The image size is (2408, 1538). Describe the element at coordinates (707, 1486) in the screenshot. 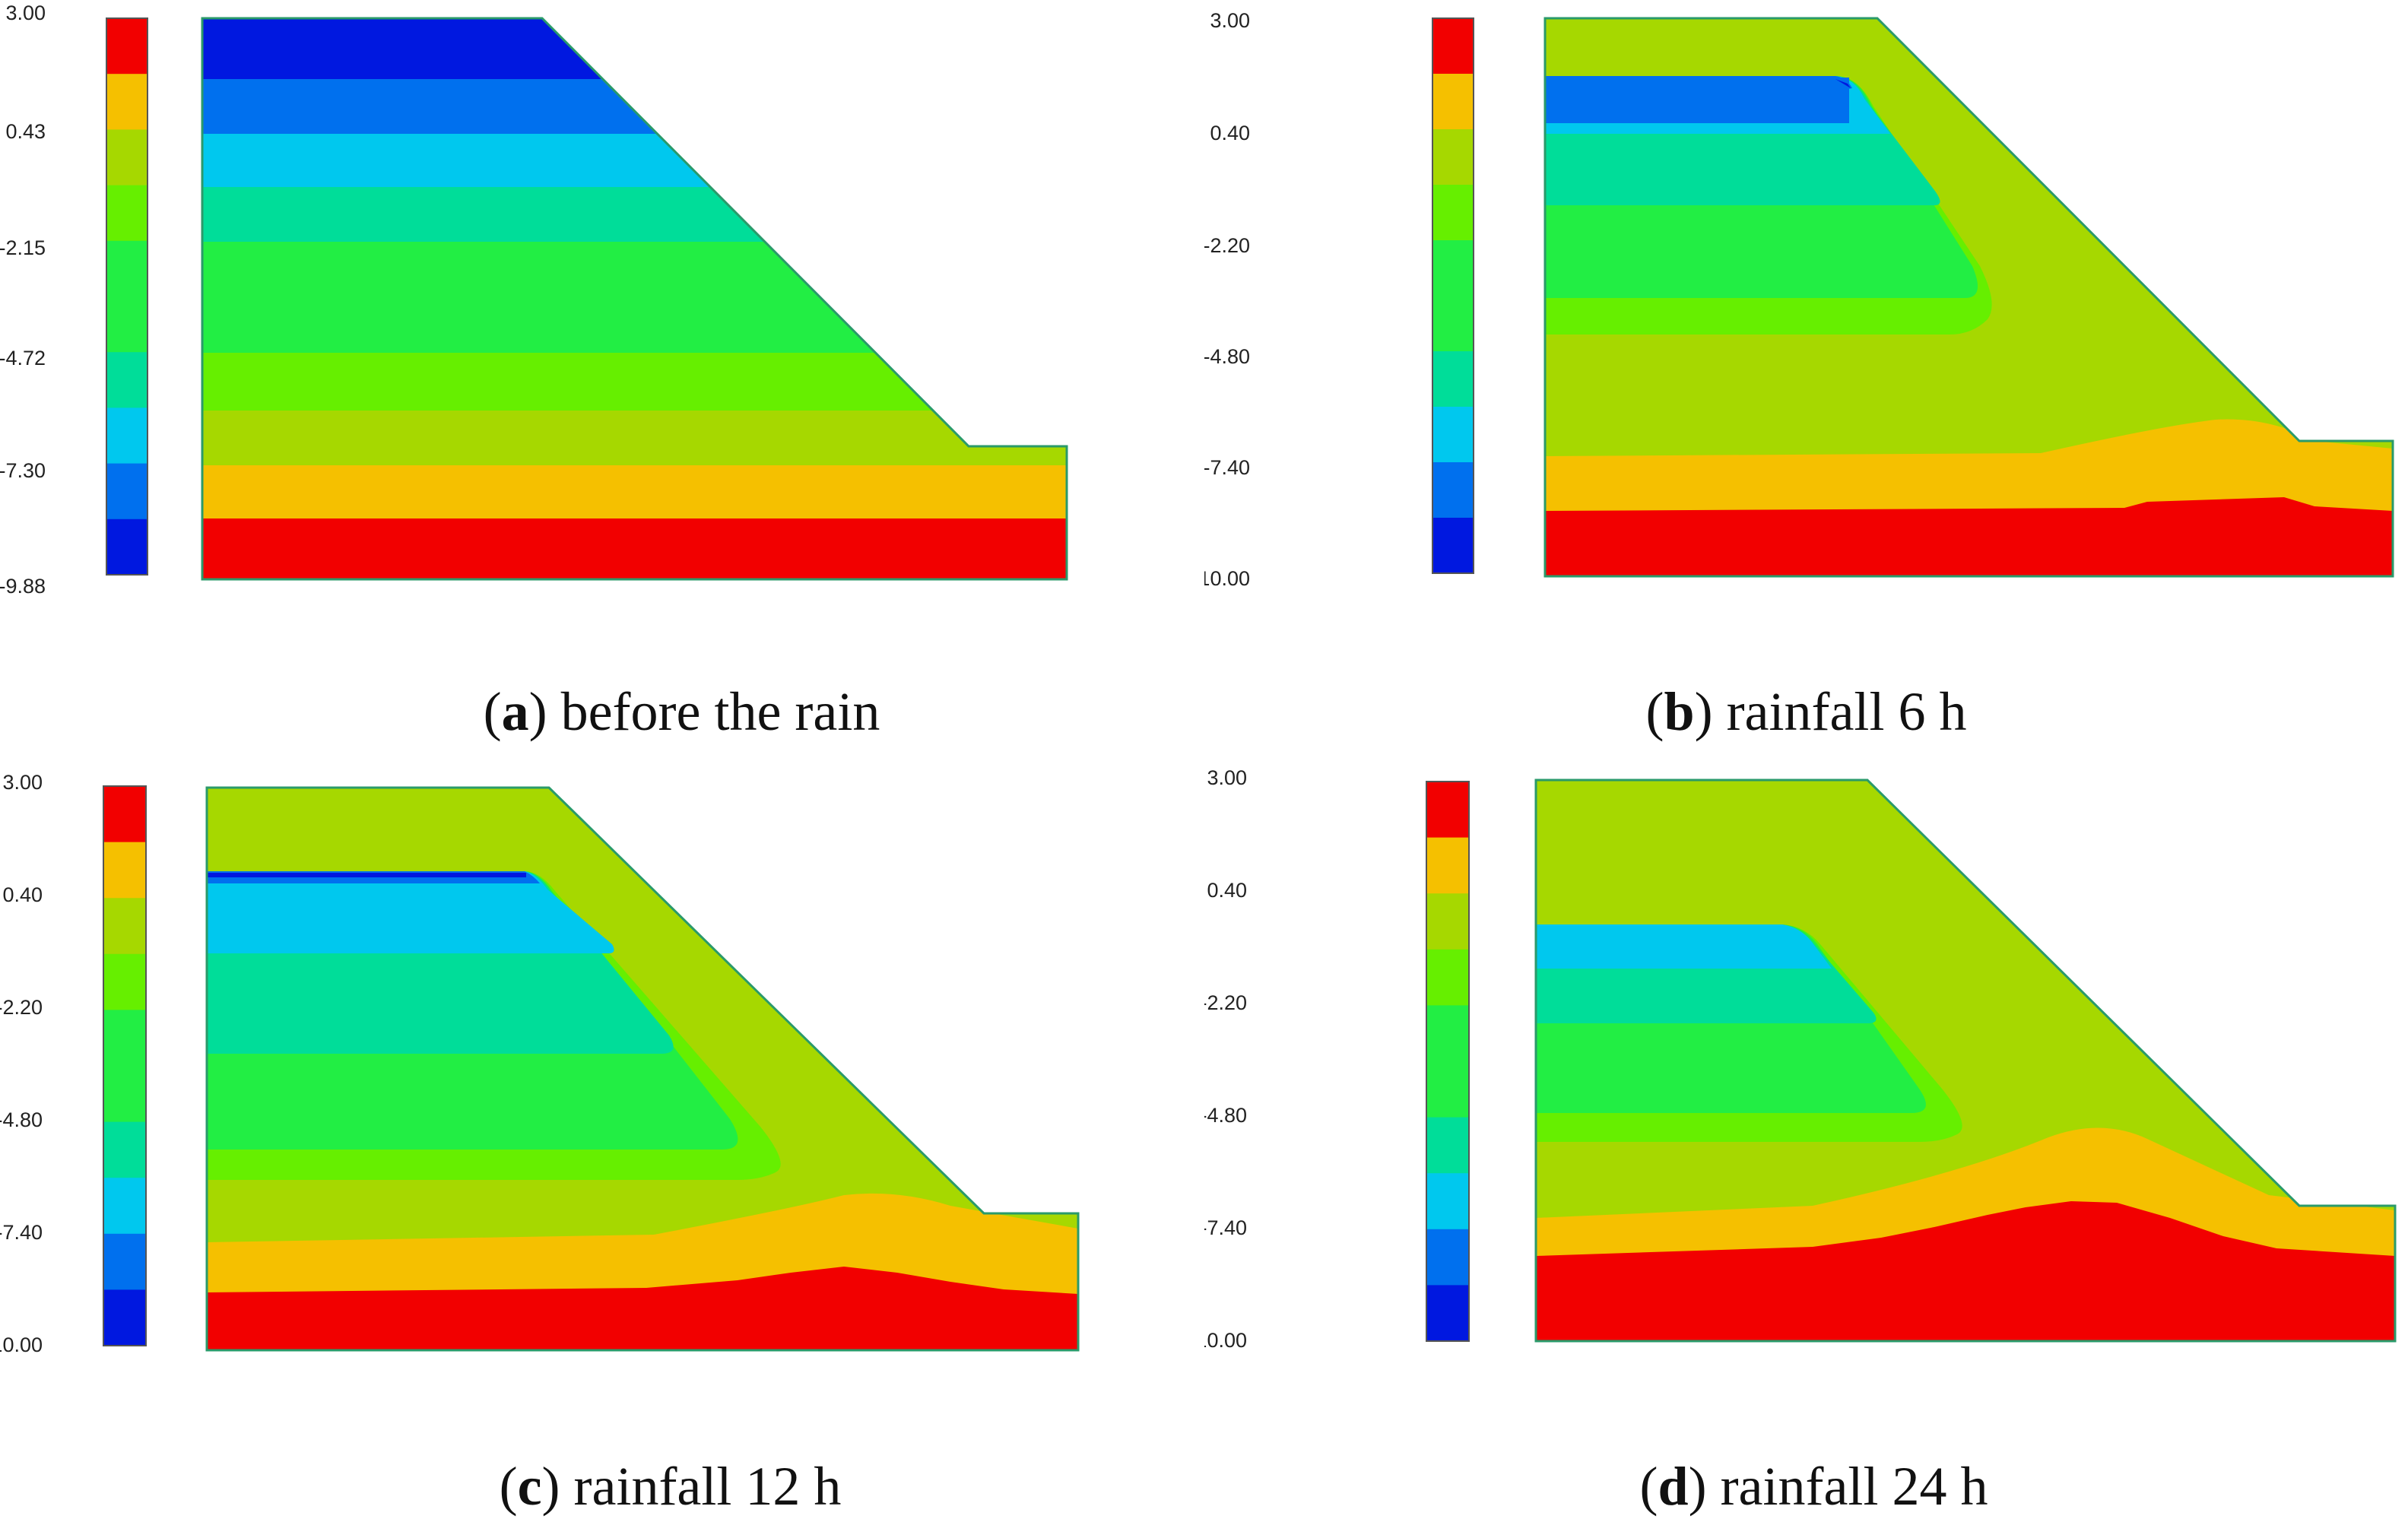

I see `caption-text: rainfall 12 h` at that location.